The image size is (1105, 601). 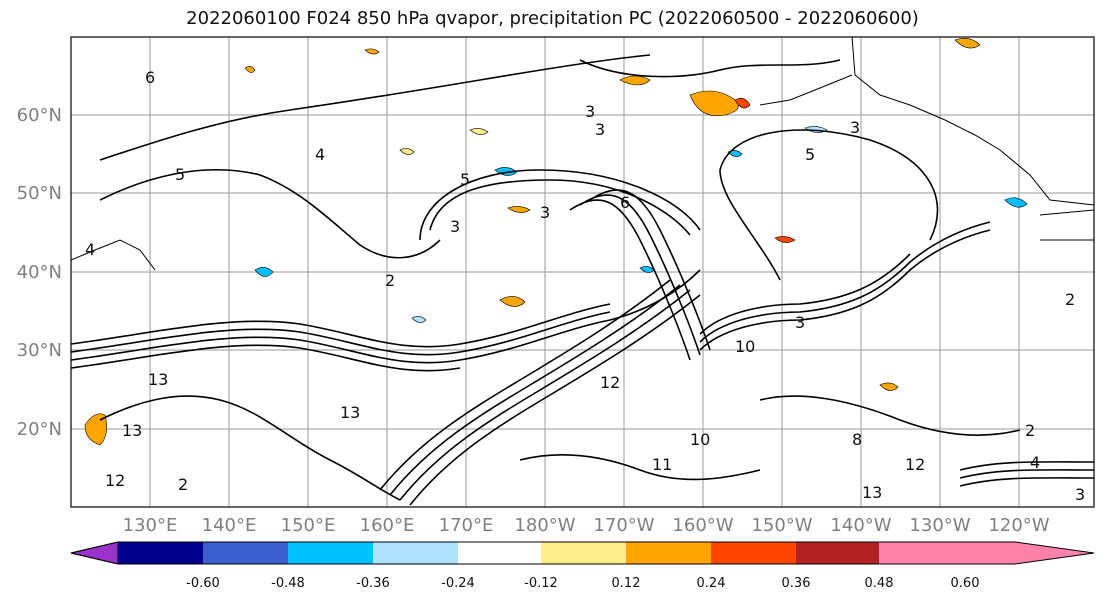 What do you see at coordinates (39, 429) in the screenshot?
I see `lat-label: 20°N` at bounding box center [39, 429].